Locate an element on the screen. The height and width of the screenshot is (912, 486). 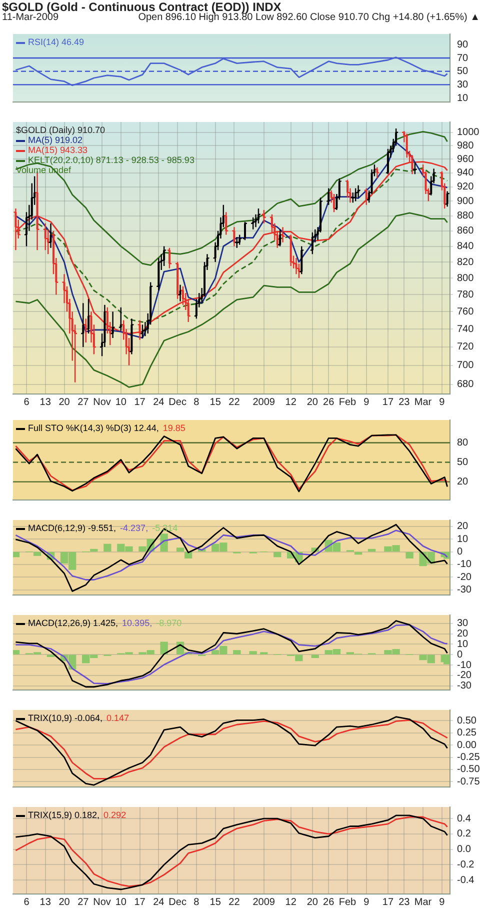
series-label: 19.85 is located at coordinates (174, 428).